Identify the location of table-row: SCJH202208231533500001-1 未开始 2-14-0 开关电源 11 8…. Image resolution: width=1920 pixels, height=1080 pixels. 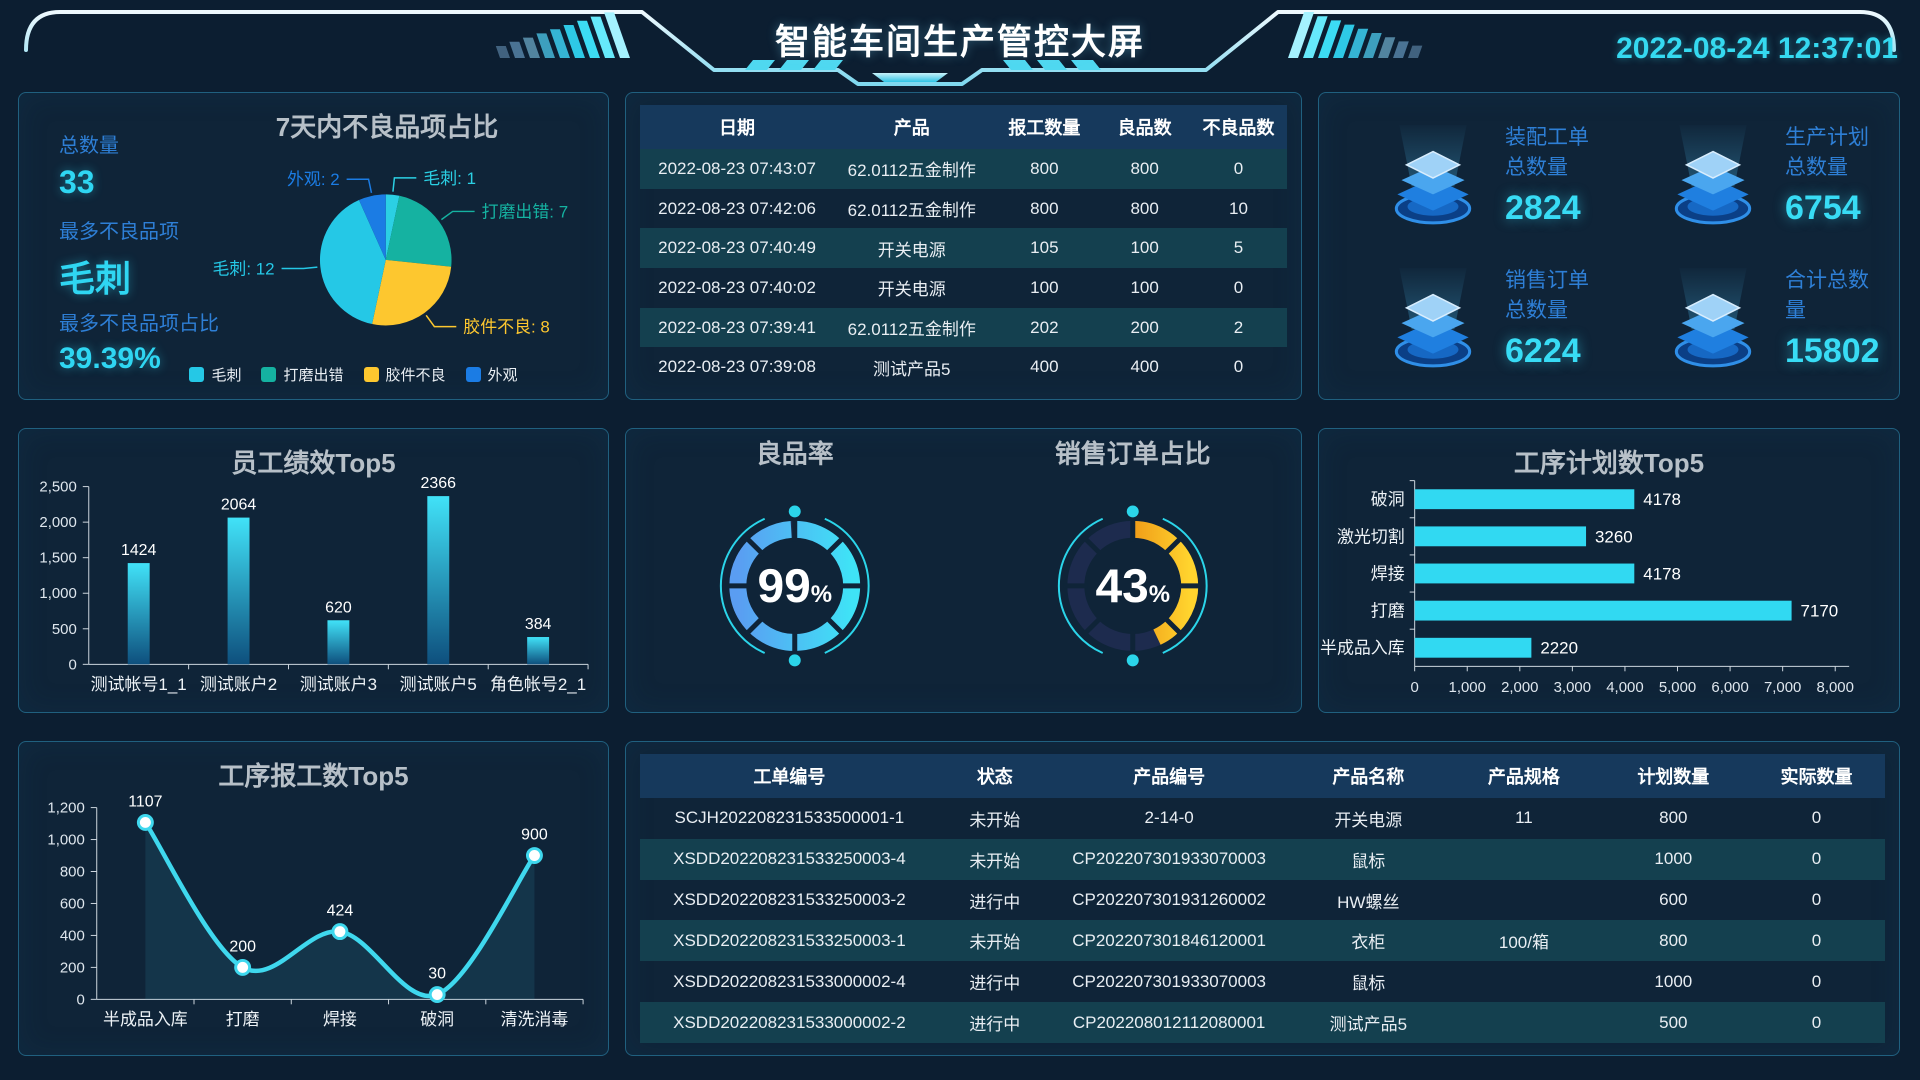
(1262, 818).